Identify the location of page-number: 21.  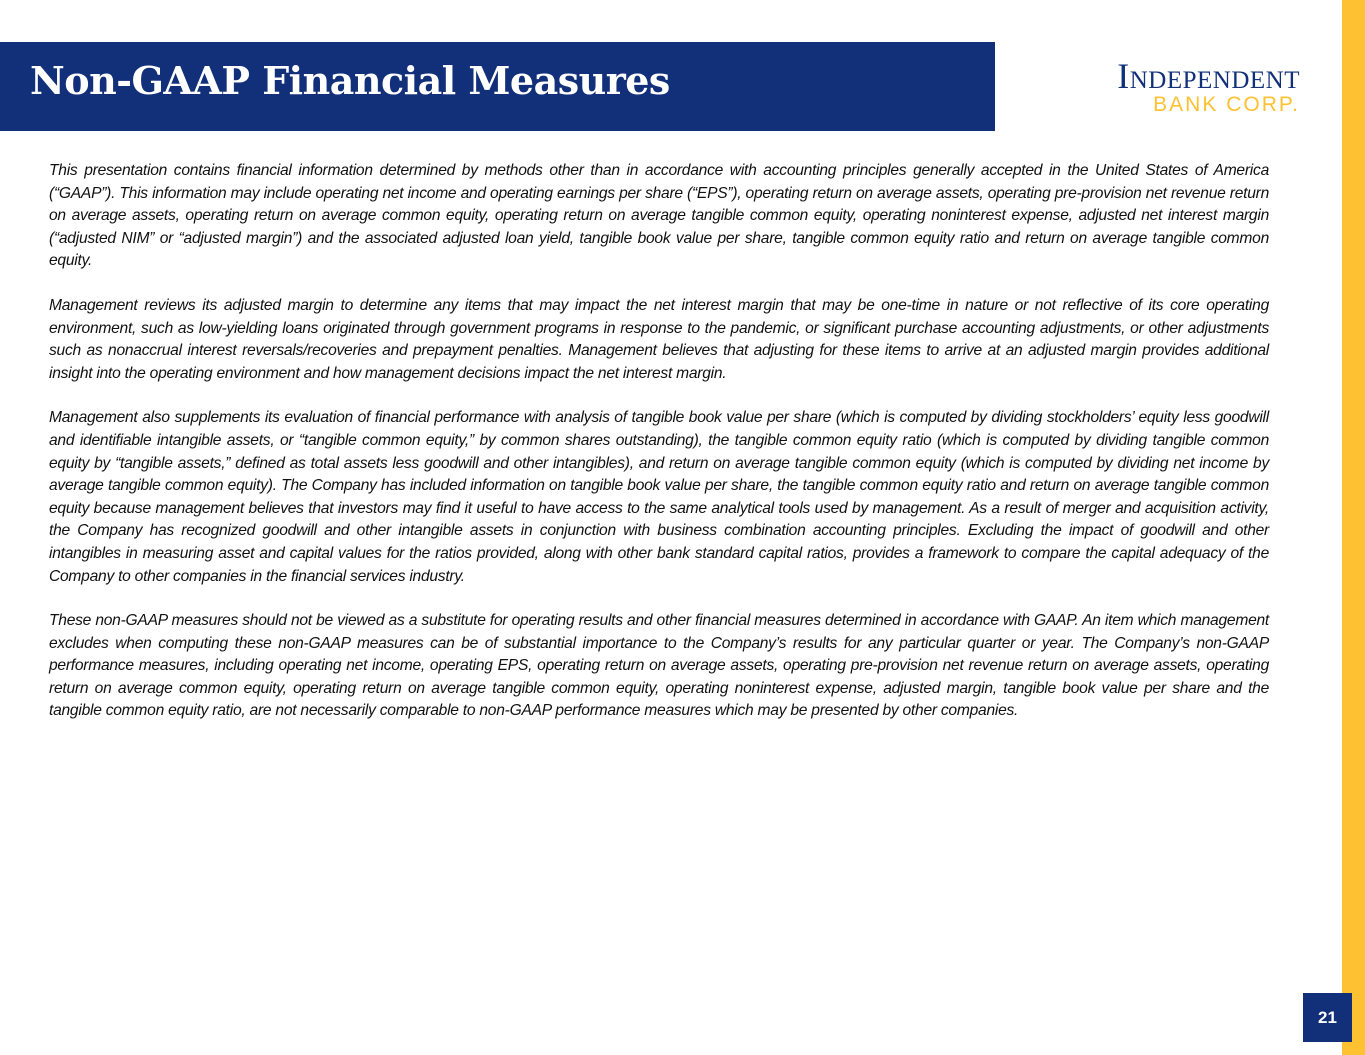
(1327, 1017).